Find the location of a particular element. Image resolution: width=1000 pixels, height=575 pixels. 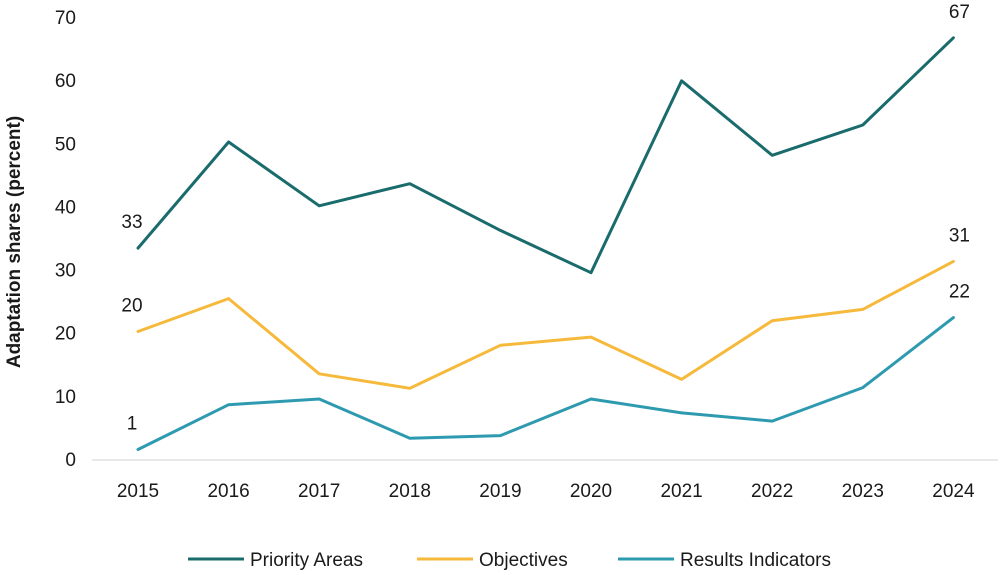

y-tick-label: 60 is located at coordinates (65, 81).